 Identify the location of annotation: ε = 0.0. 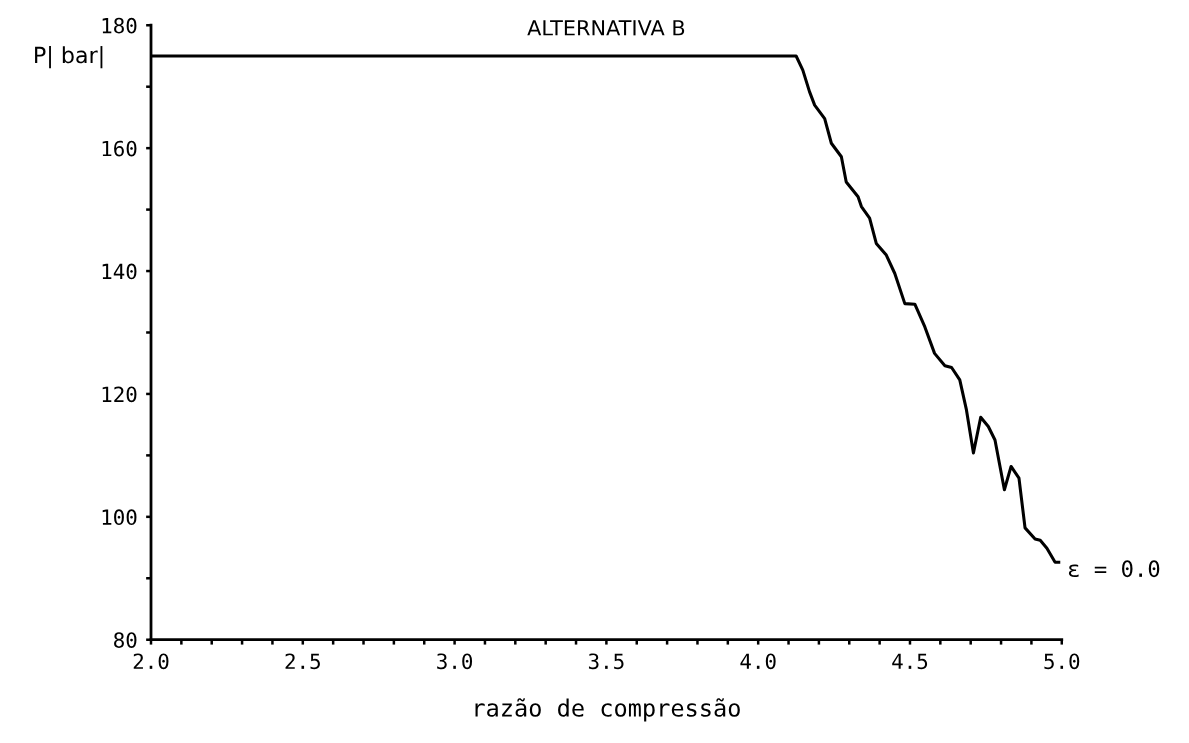
(1114, 569).